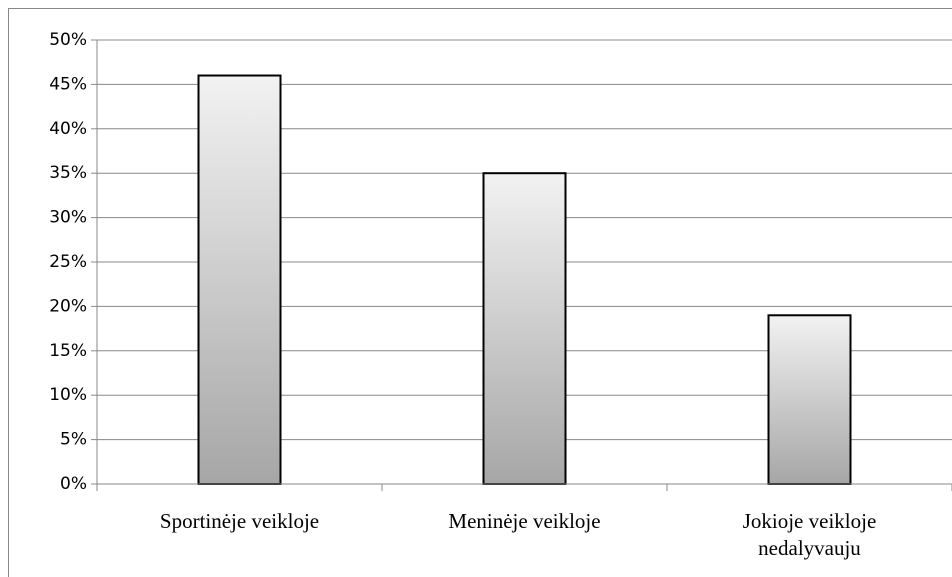 This screenshot has width=952, height=577. Describe the element at coordinates (524, 521) in the screenshot. I see `x-tick-label: Meninėje veikloje` at that location.